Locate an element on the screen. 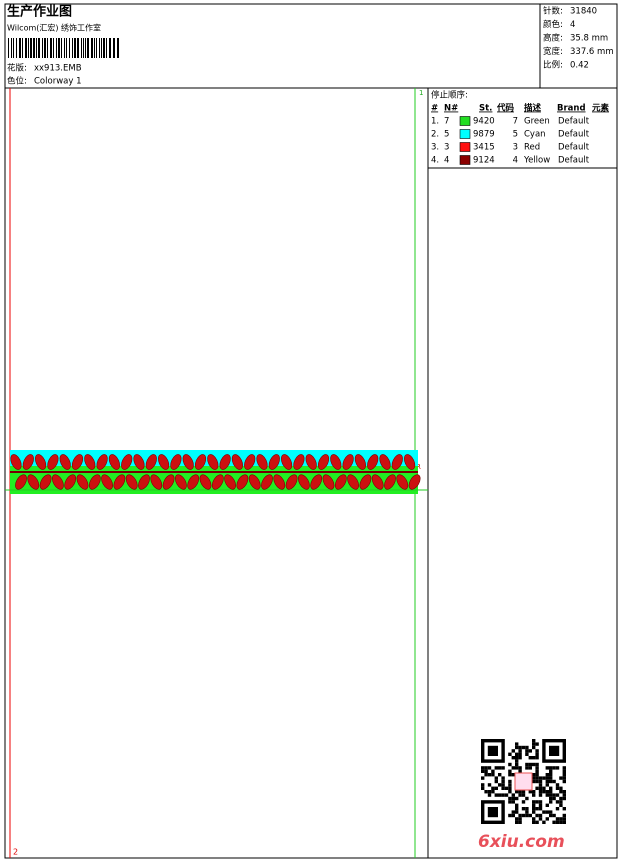 The height and width of the screenshot is (864, 620). column-header: 代码 is located at coordinates (505, 108).